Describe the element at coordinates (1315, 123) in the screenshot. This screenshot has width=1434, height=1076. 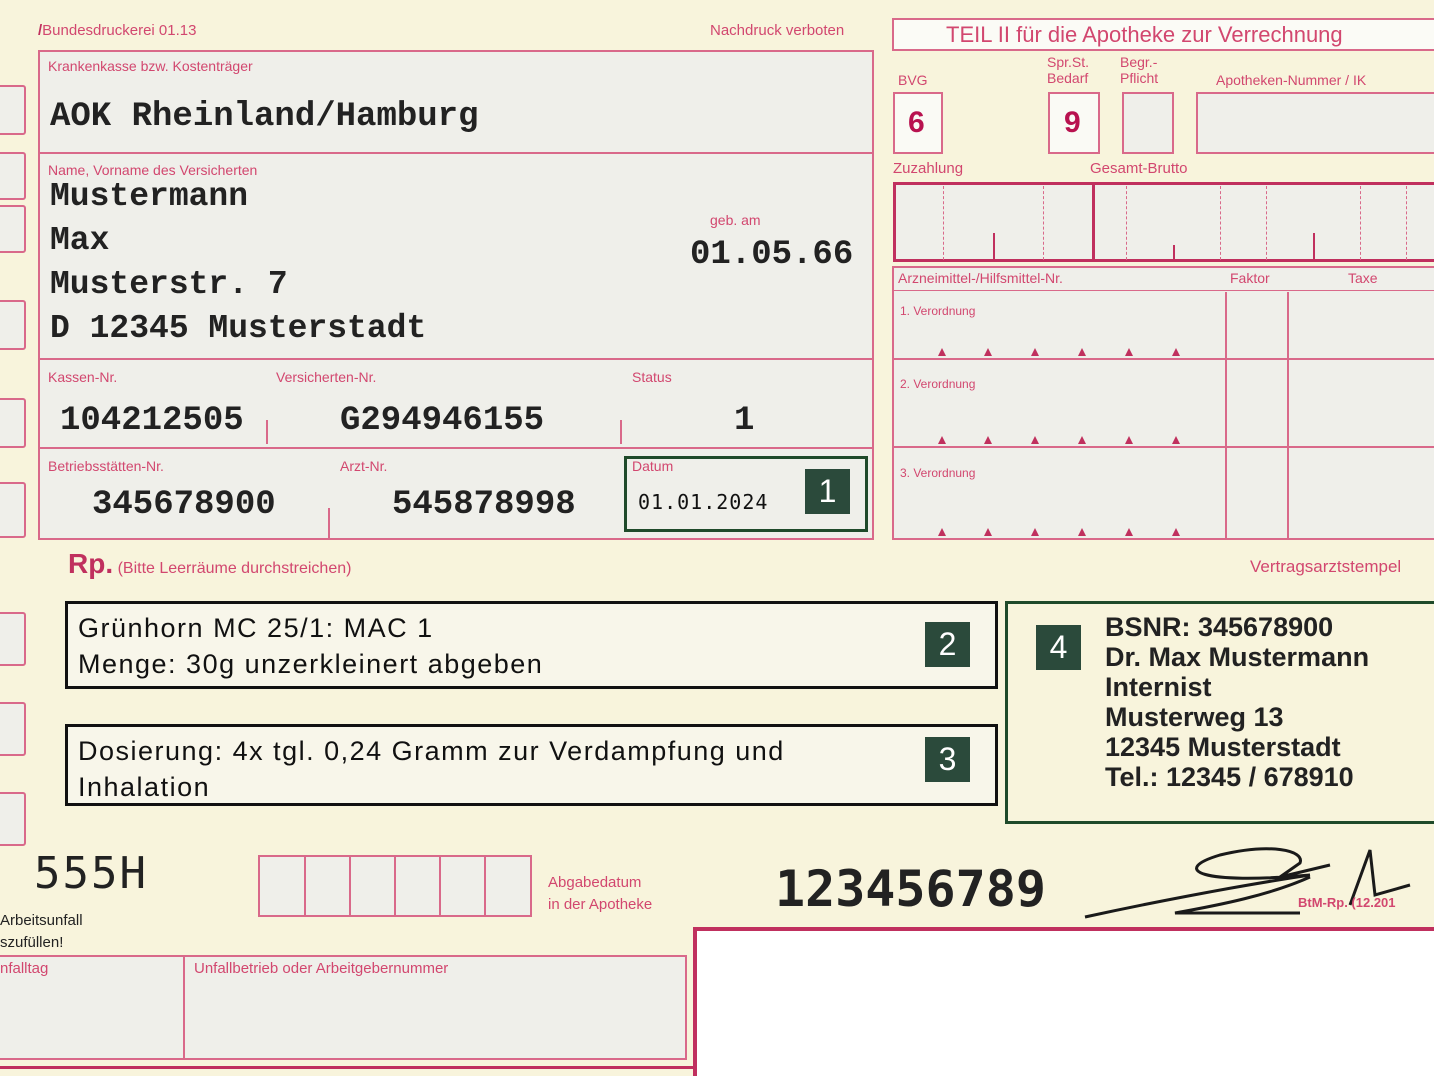
I see `apotheken-field` at that location.